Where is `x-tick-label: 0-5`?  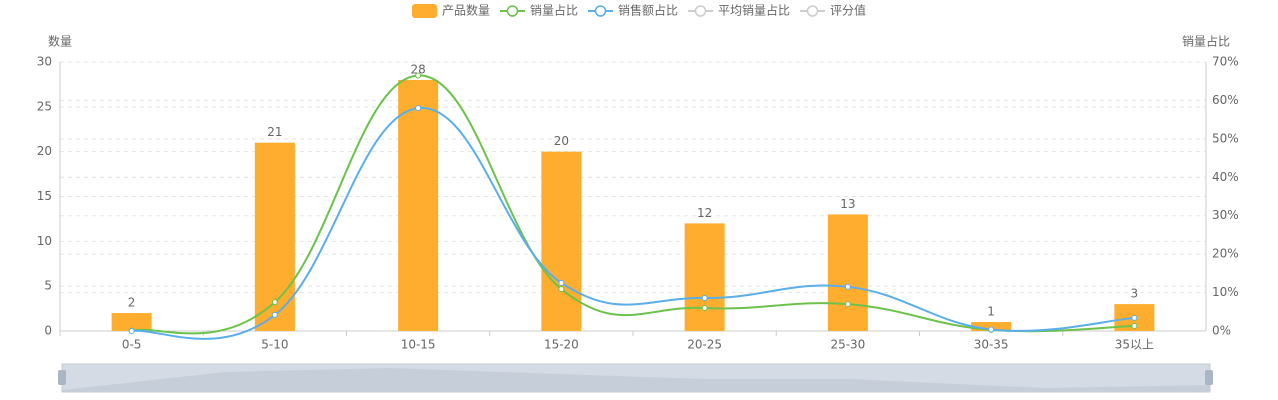
x-tick-label: 0-5 is located at coordinates (132, 345).